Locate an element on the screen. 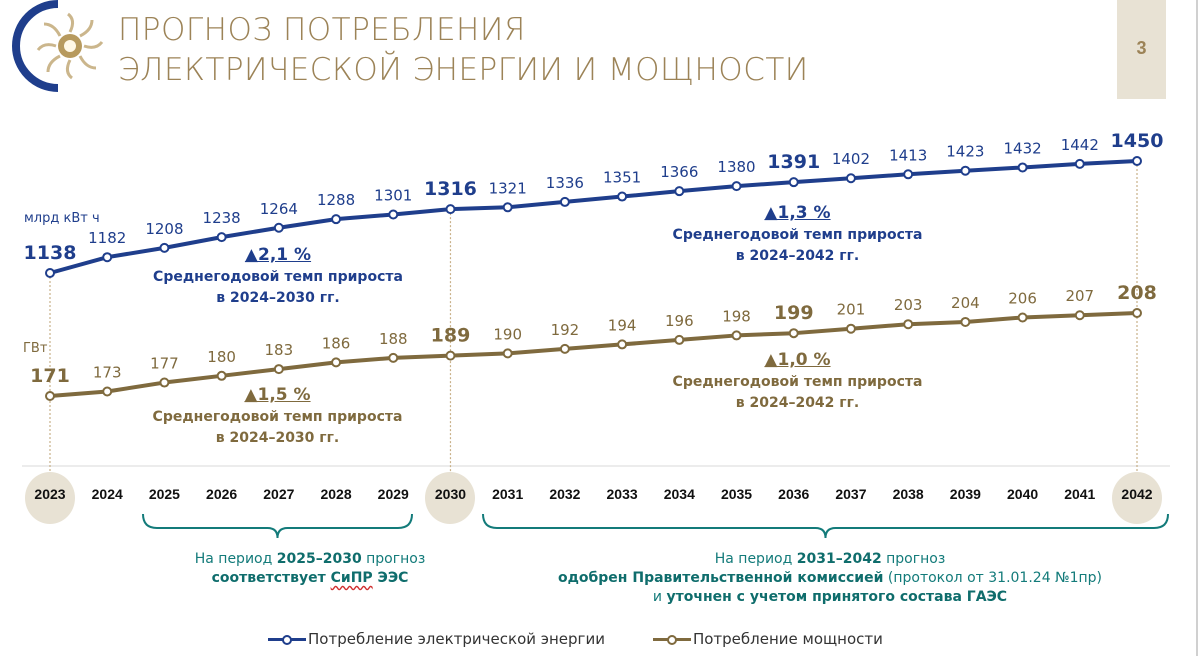  power-growth-2030-period: в 2024–2030 гг. is located at coordinates (277, 438).